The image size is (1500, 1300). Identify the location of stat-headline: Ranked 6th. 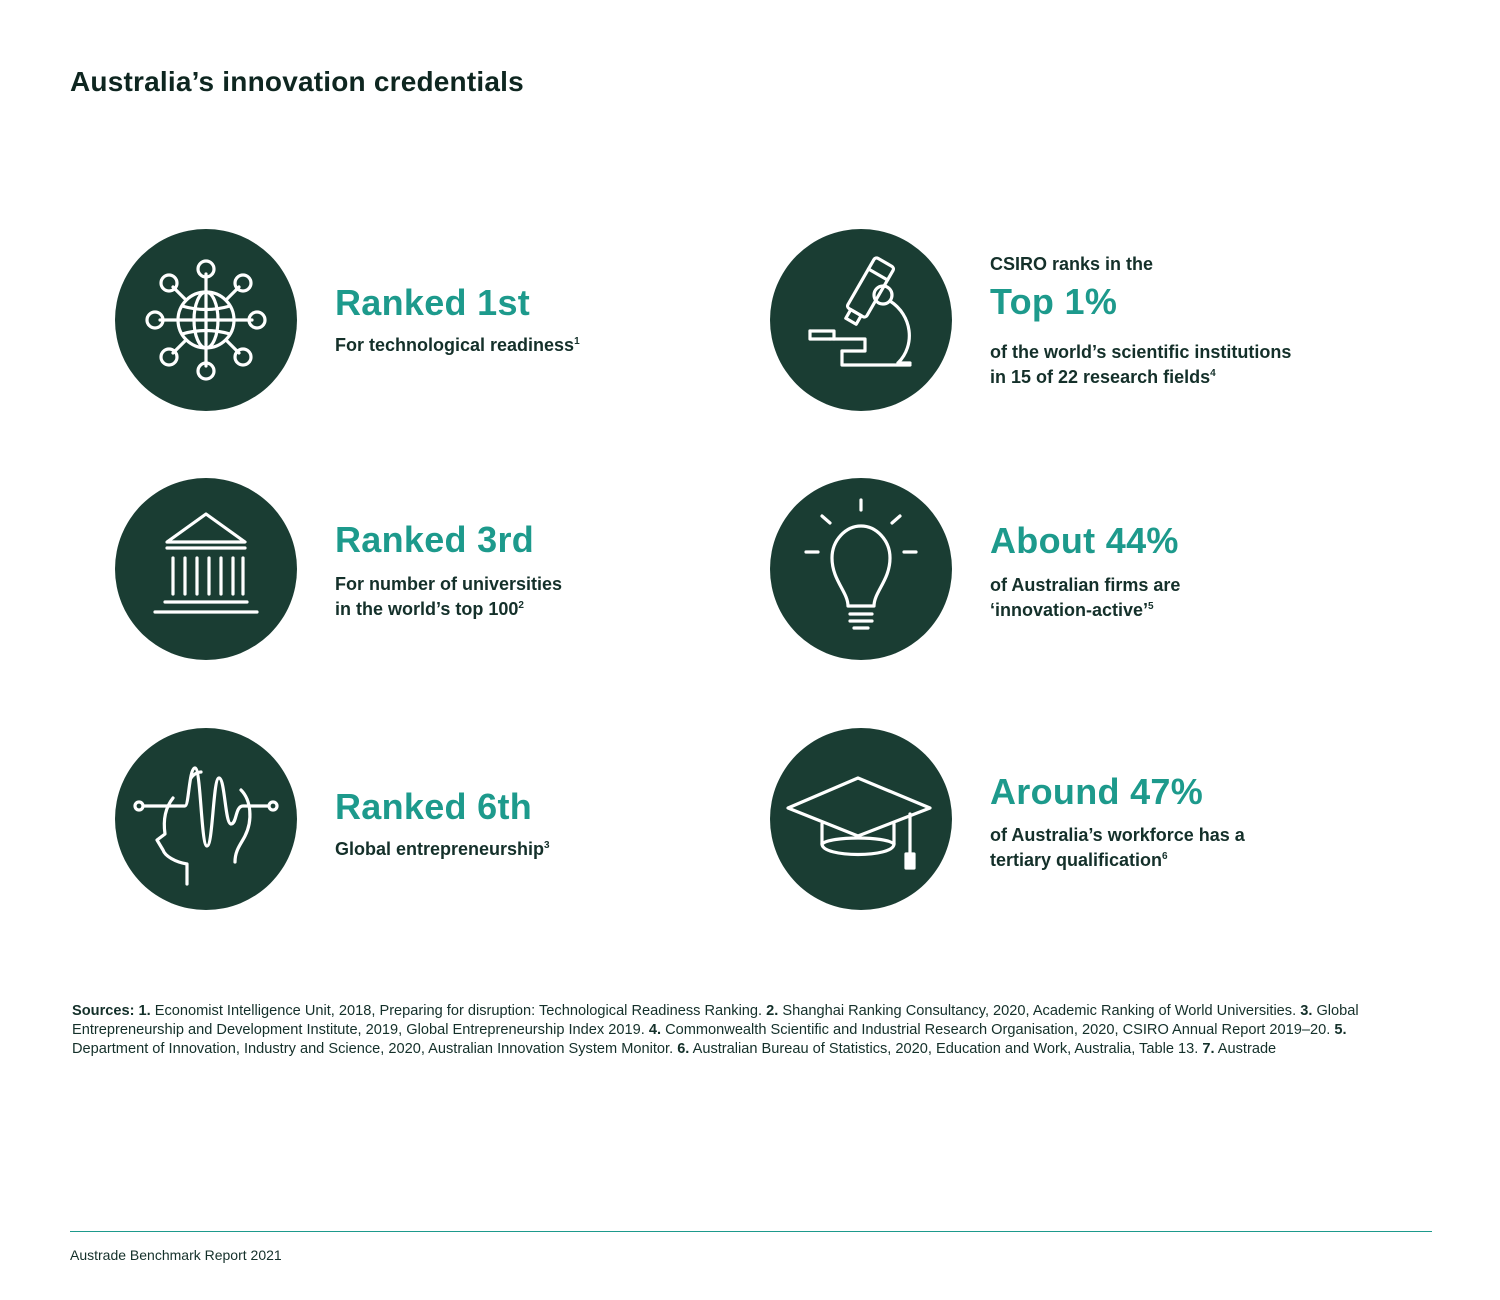
(434, 806).